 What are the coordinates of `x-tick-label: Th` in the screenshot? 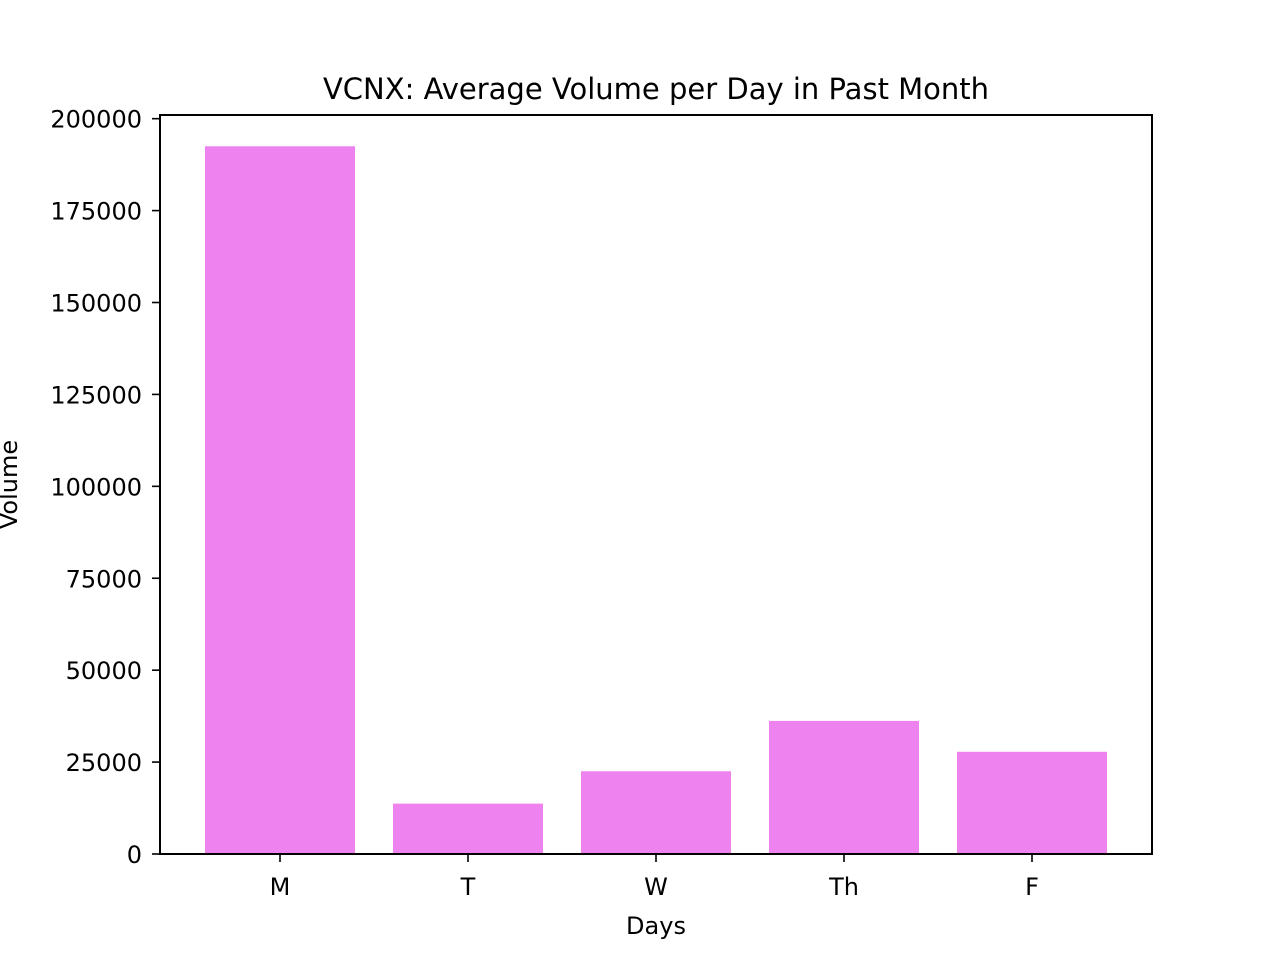 It's located at (843, 887).